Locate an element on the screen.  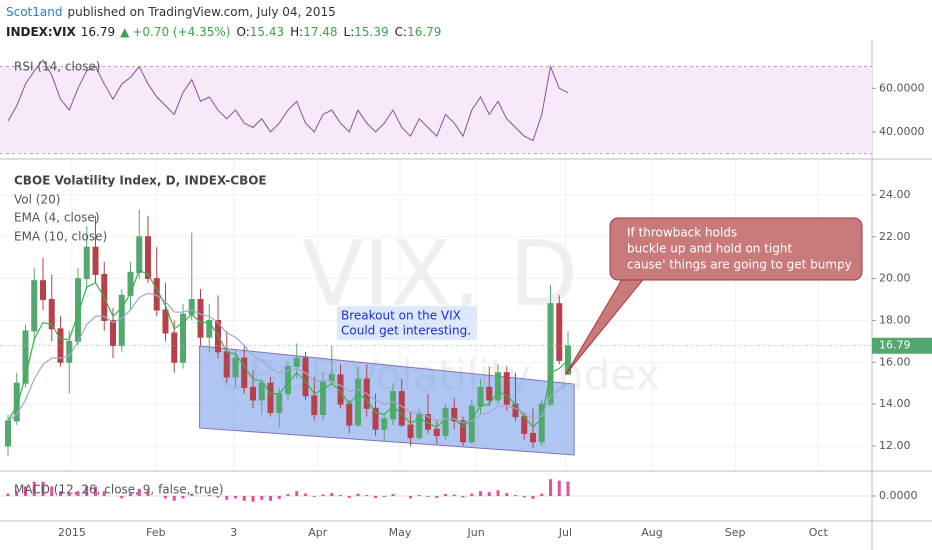
y-tick-label: 22.00 is located at coordinates (895, 236).